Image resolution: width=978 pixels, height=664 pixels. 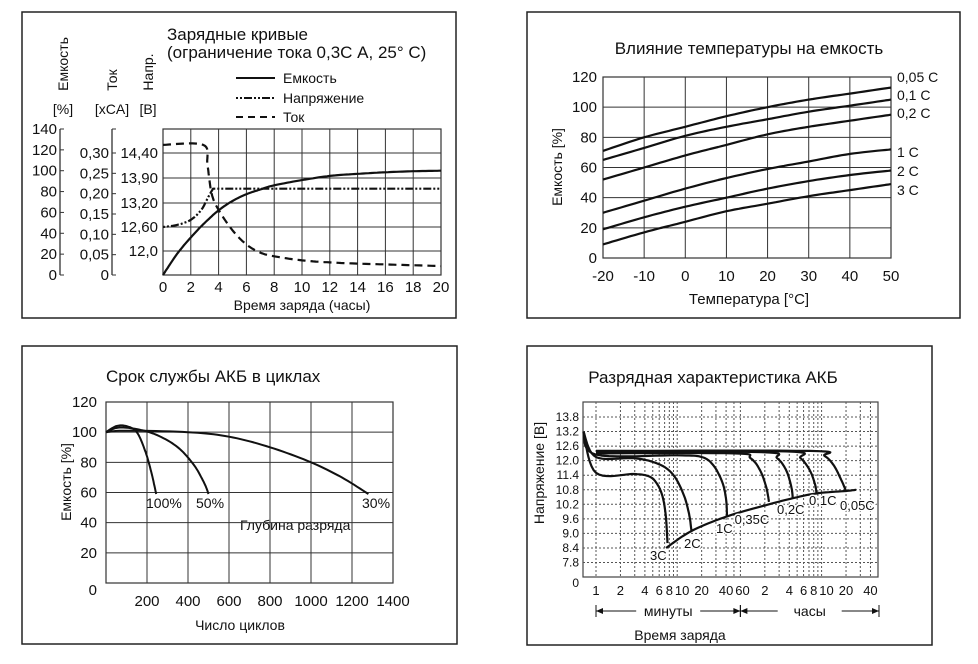 What do you see at coordinates (329, 287) in the screenshot?
I see `chart1-x-tick-label: 12` at bounding box center [329, 287].